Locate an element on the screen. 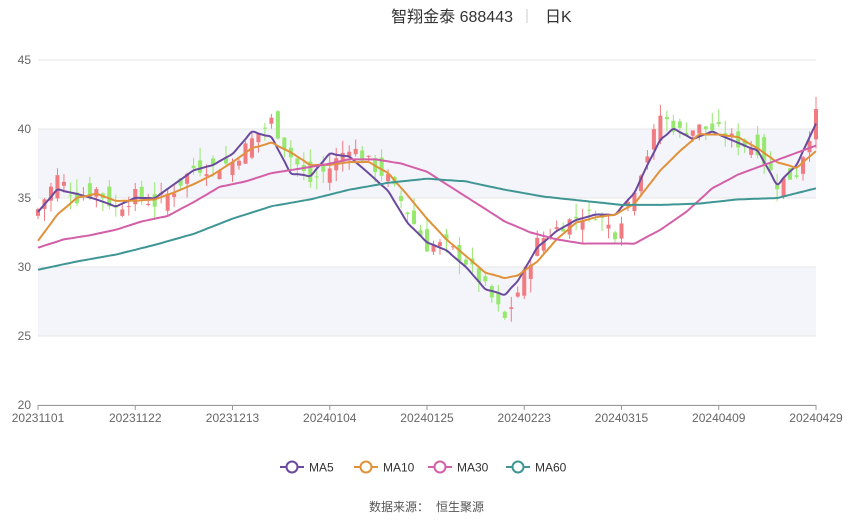 The image size is (850, 522). y-tick-label: 40 is located at coordinates (25, 129).